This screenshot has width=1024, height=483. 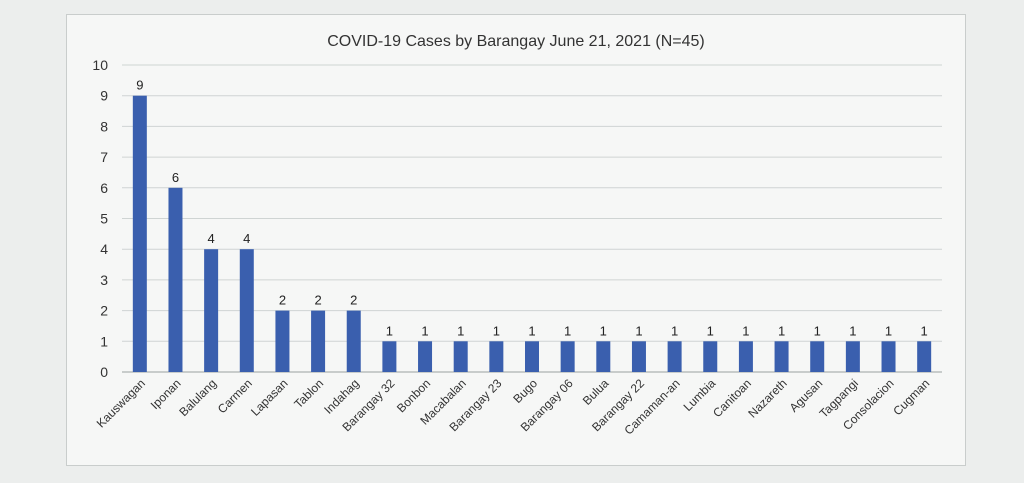 I want to click on y-tick-label: 4, so click(x=104, y=249).